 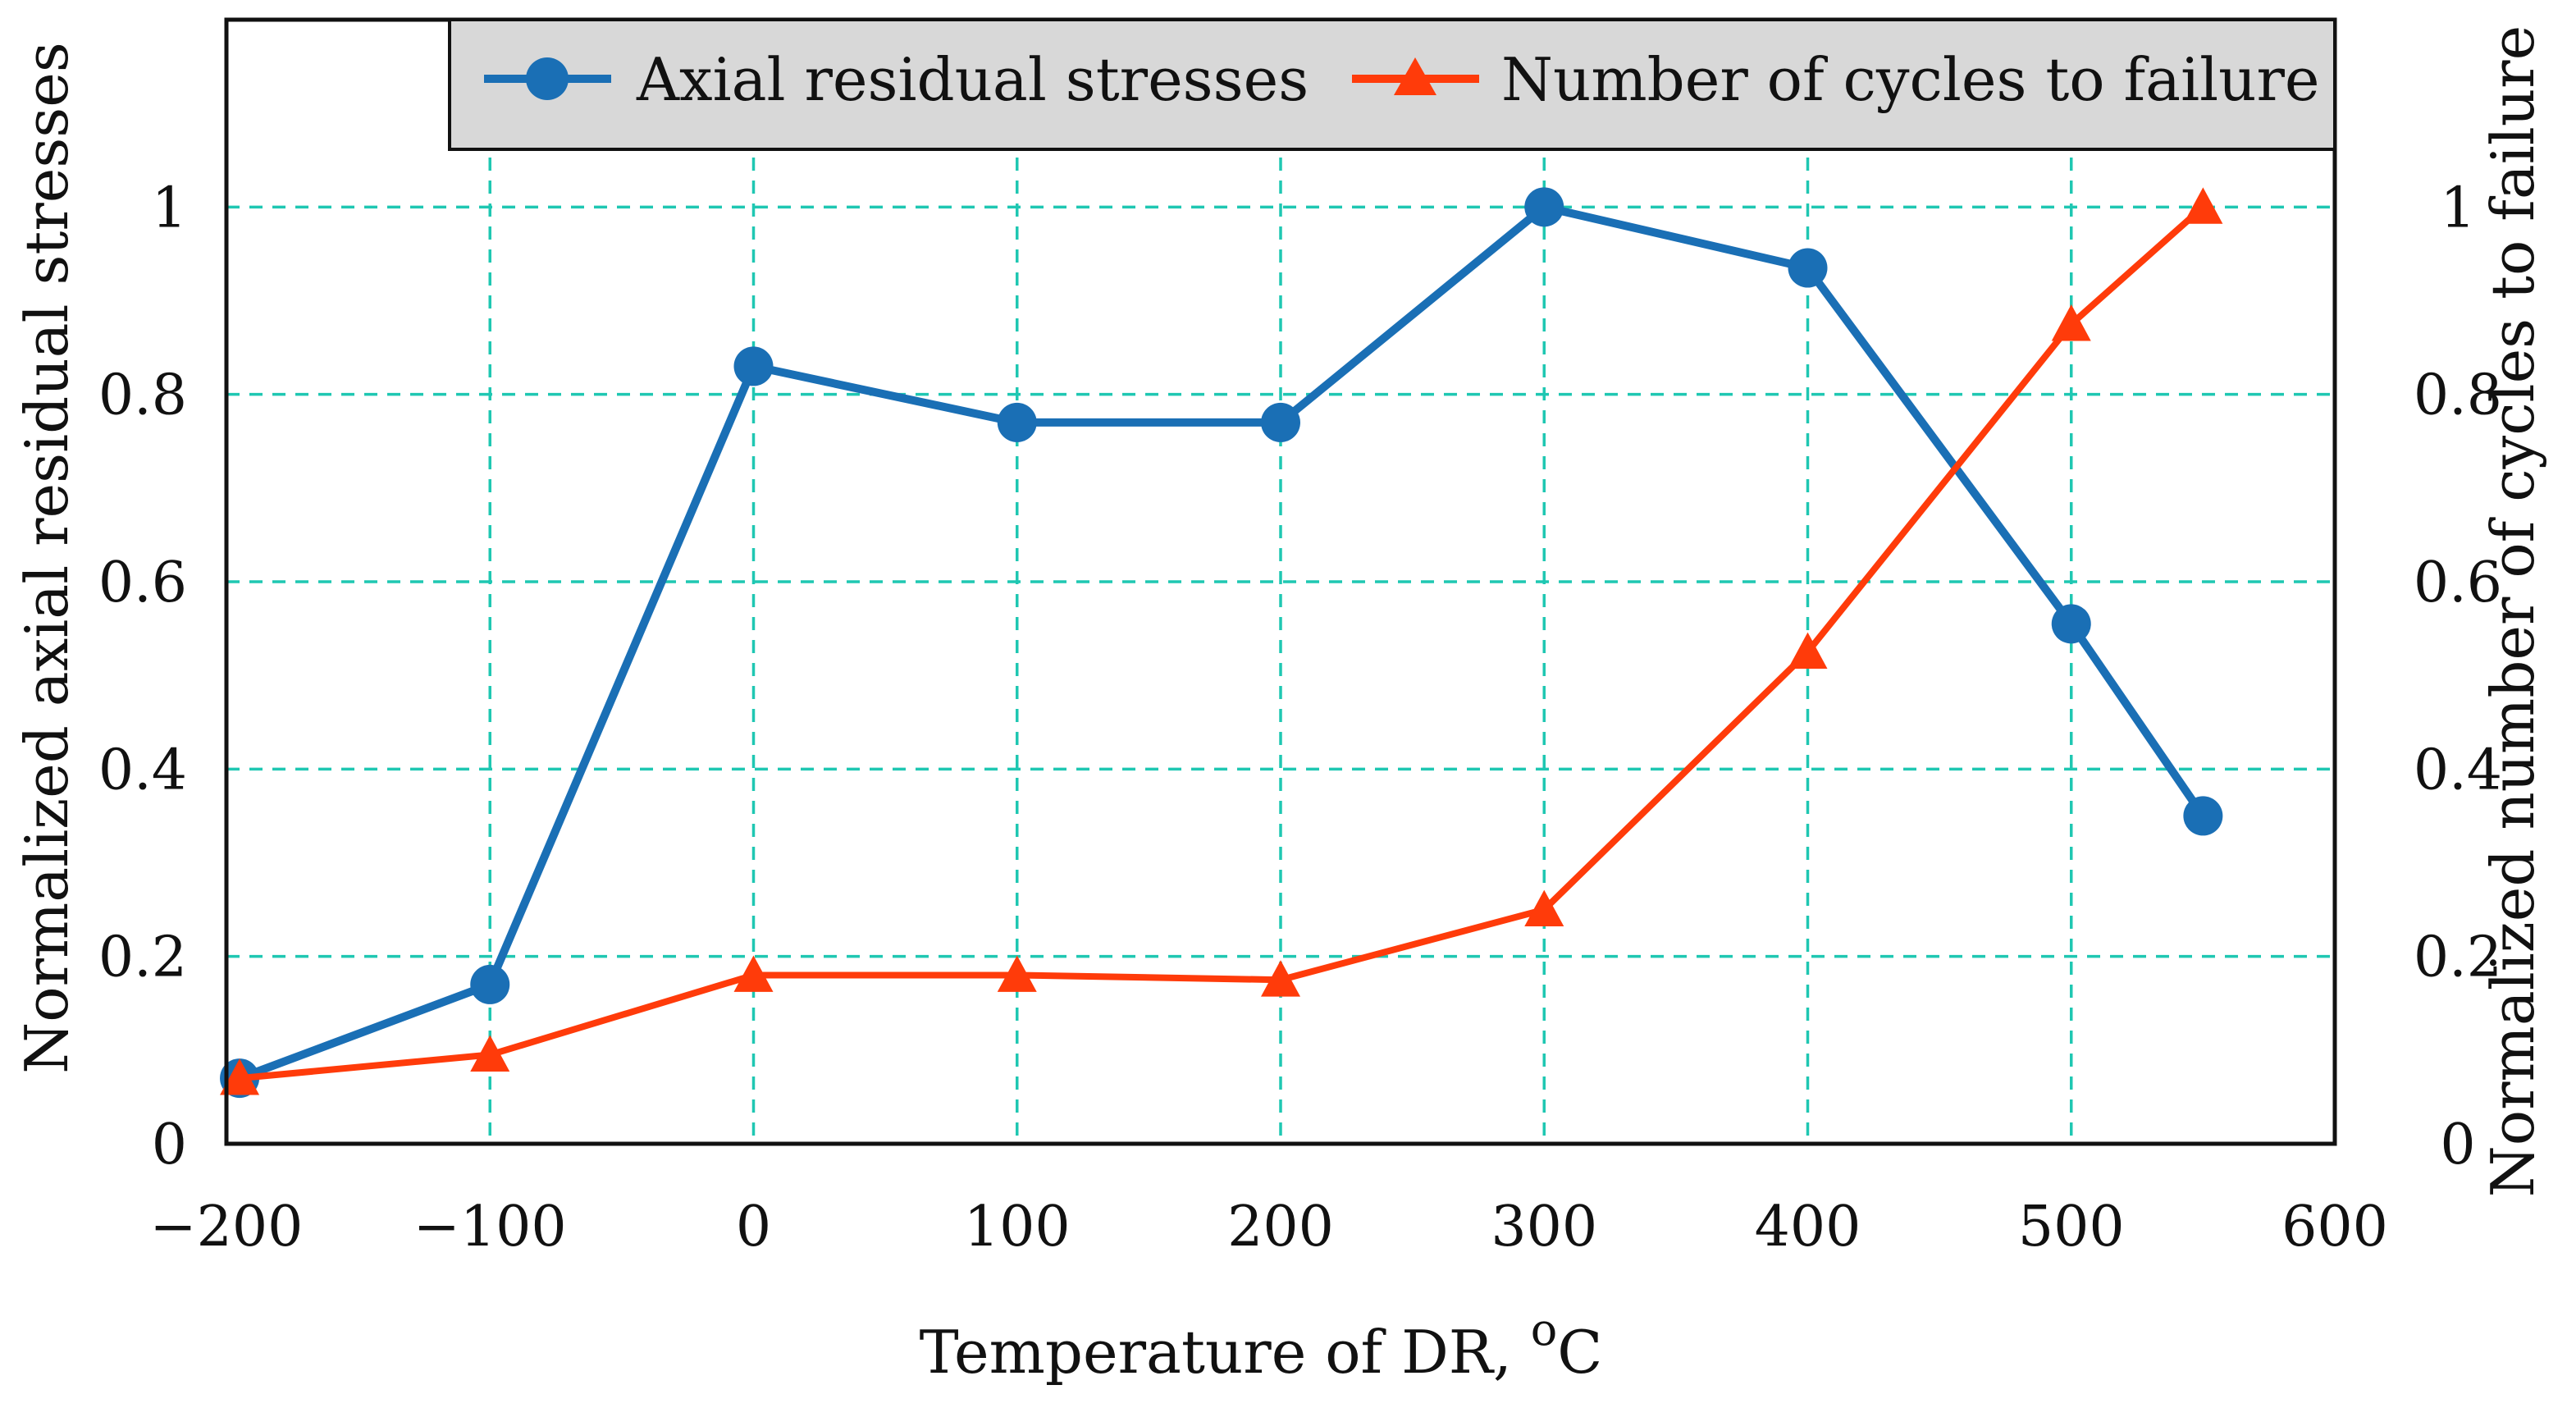 What do you see at coordinates (1415, 76) in the screenshot?
I see `legend-marker-number-of-cycles` at bounding box center [1415, 76].